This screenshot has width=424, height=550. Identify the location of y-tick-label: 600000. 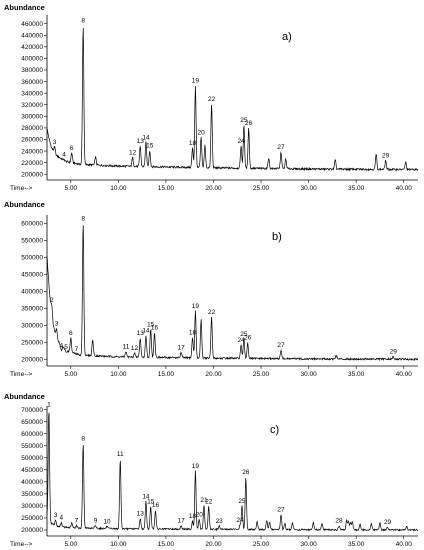
(32, 224).